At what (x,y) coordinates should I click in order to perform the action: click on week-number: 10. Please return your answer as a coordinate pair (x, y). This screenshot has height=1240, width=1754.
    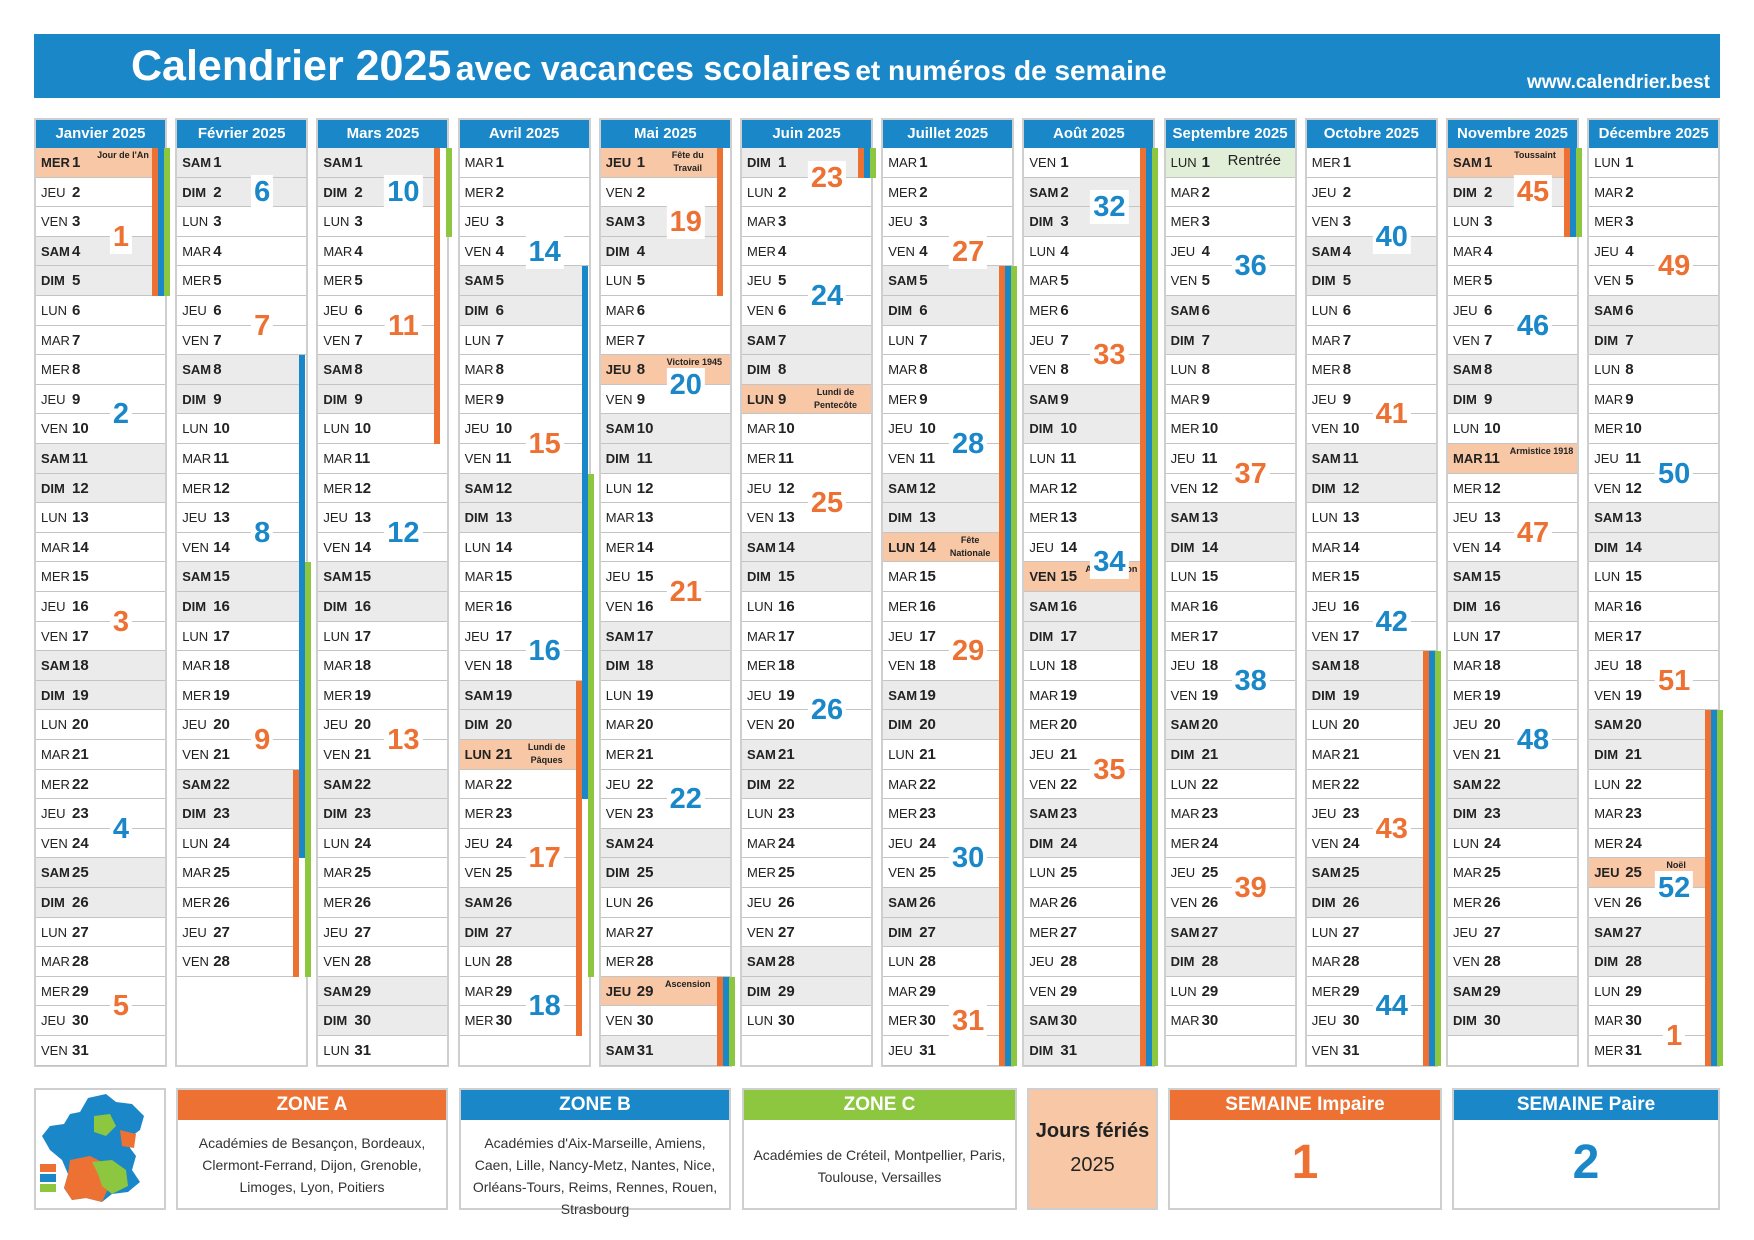
    Looking at the image, I should click on (403, 192).